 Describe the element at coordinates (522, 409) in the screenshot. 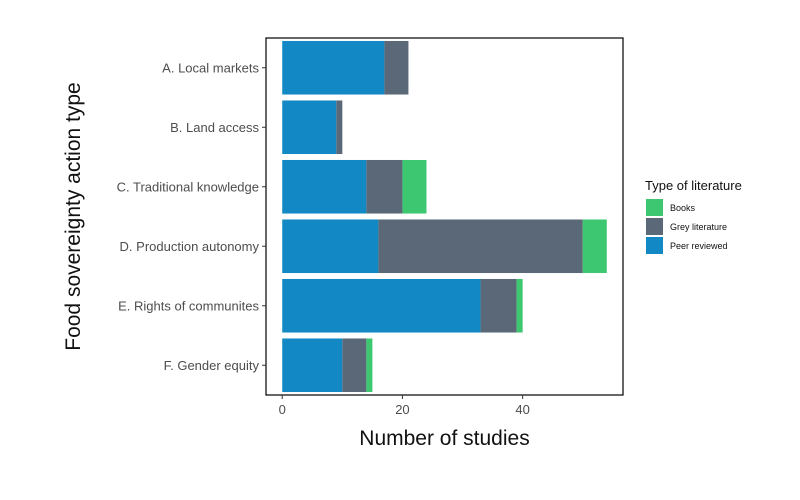

I see `x-tick-label: 40` at that location.